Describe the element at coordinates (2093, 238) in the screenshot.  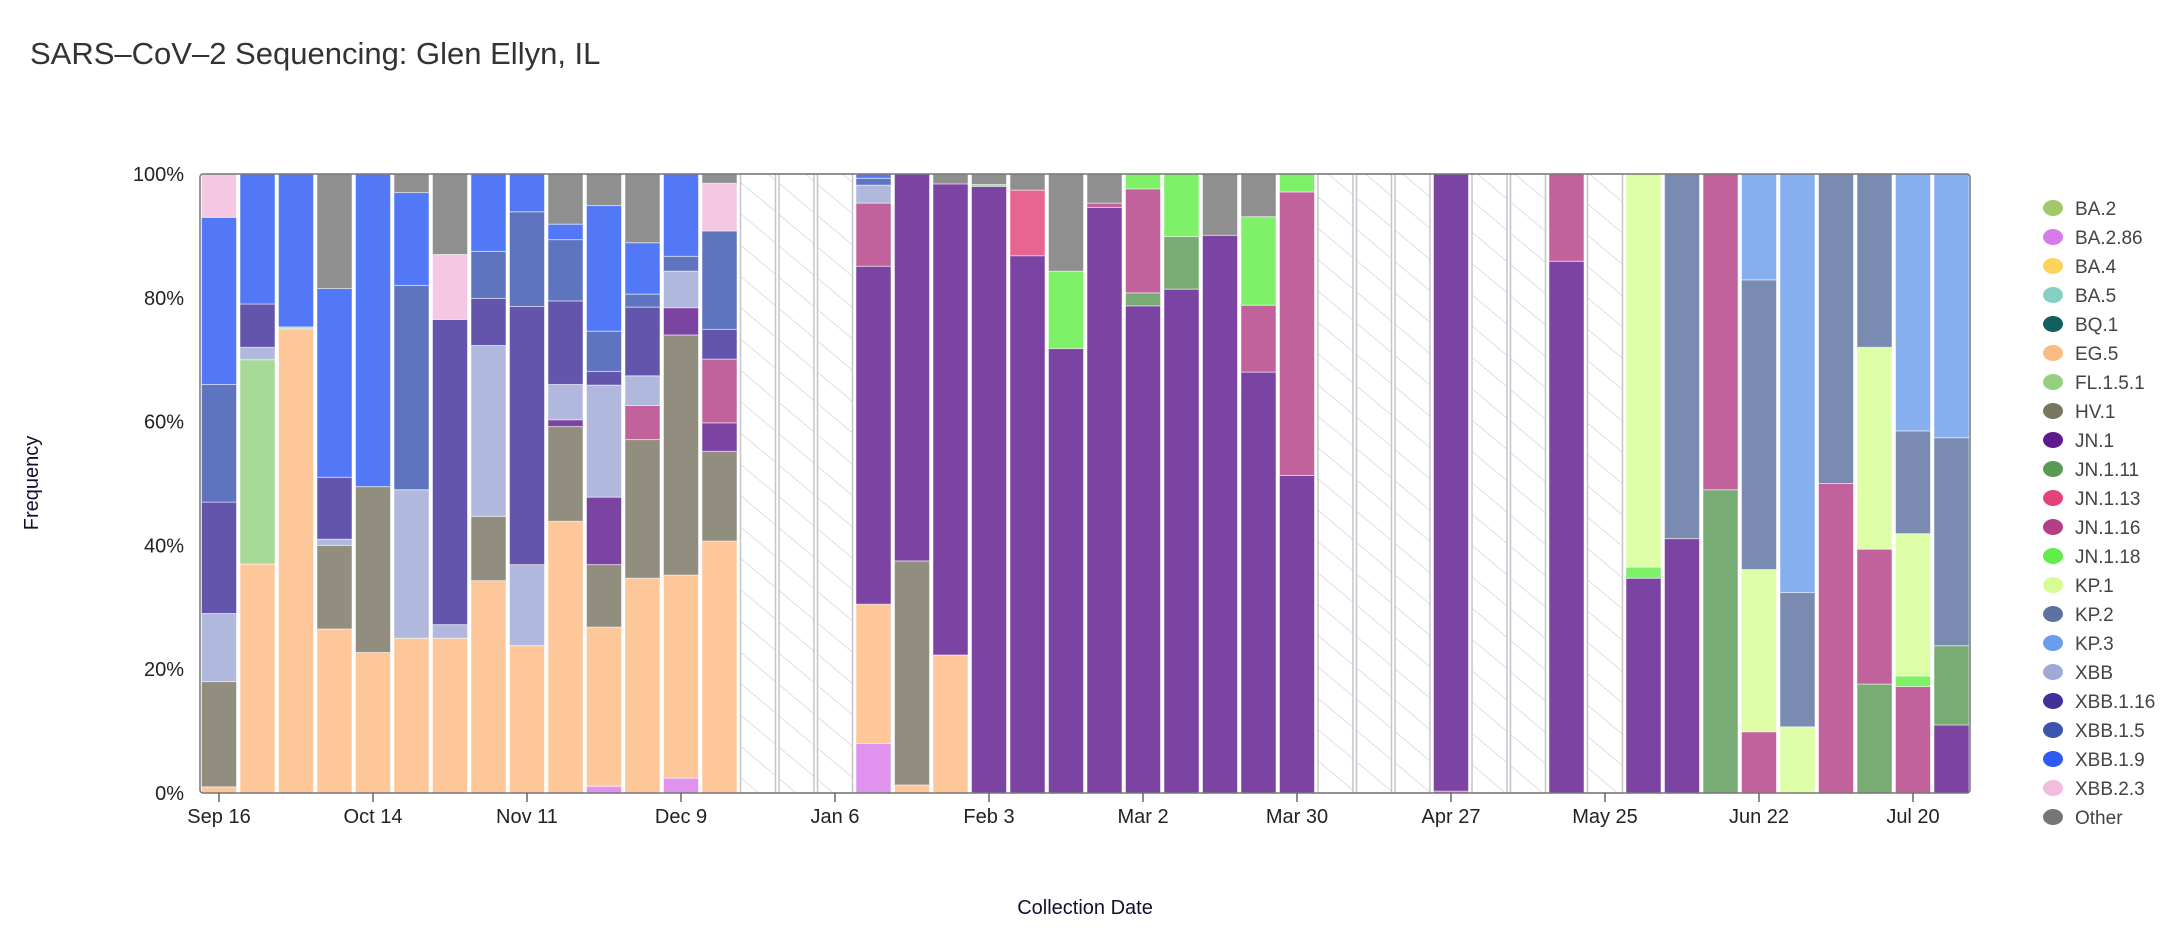
I see `legend-item: BA.2.86` at that location.